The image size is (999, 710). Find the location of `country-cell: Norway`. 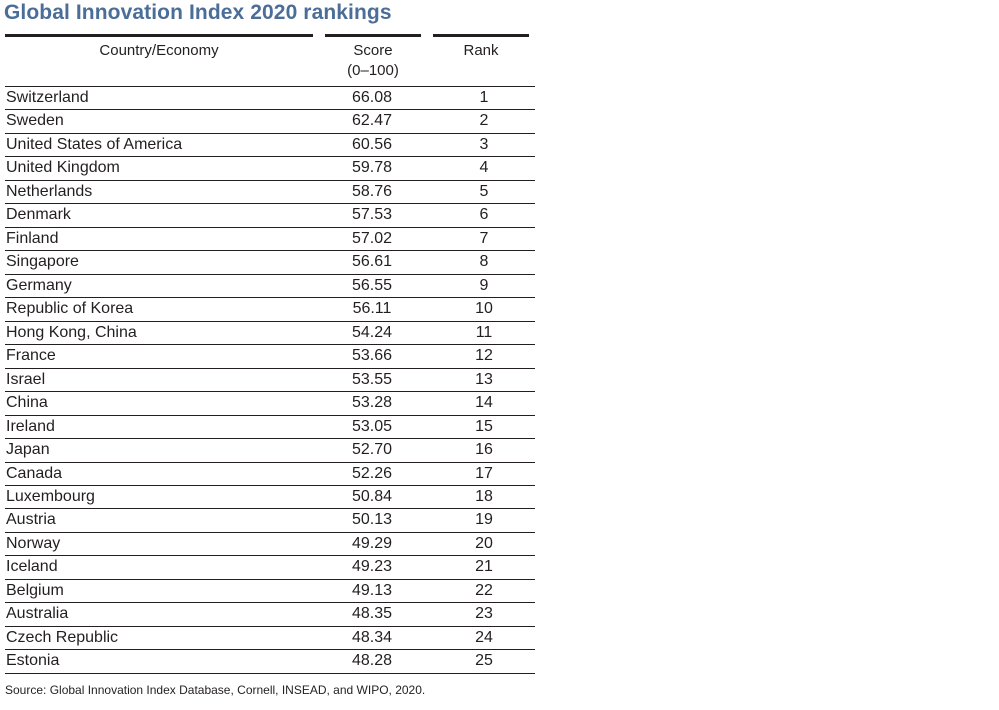

country-cell: Norway is located at coordinates (33, 543).